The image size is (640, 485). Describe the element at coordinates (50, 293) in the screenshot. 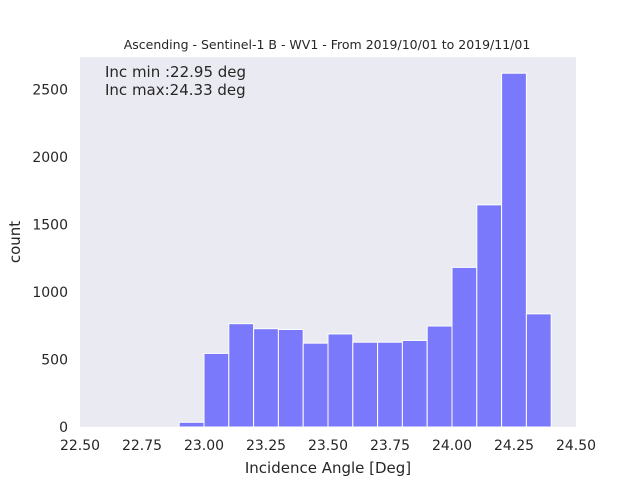

I see `y-tick-label: 1000` at that location.